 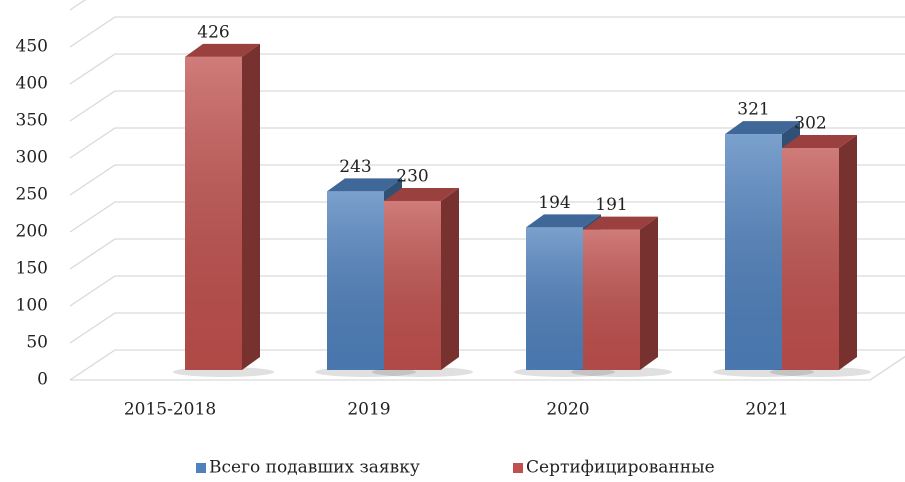 What do you see at coordinates (32, 306) in the screenshot?
I see `y-tick-label: 100` at bounding box center [32, 306].